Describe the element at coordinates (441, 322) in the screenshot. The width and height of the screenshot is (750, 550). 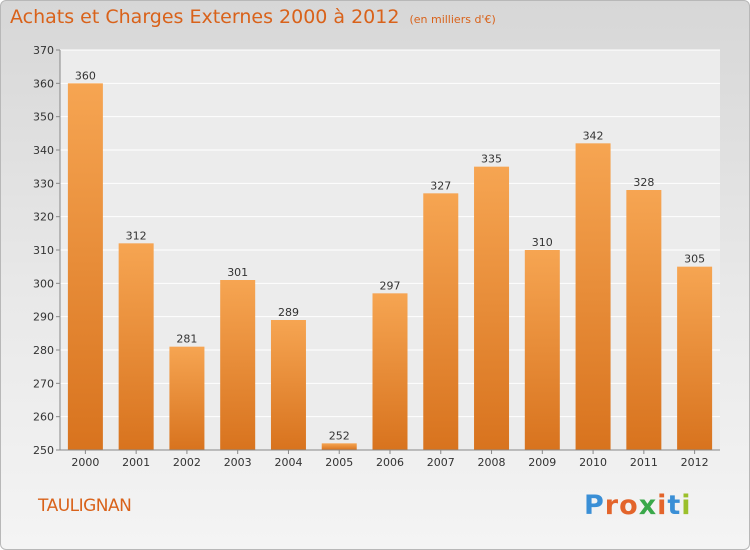
I see `bar-2007` at that location.